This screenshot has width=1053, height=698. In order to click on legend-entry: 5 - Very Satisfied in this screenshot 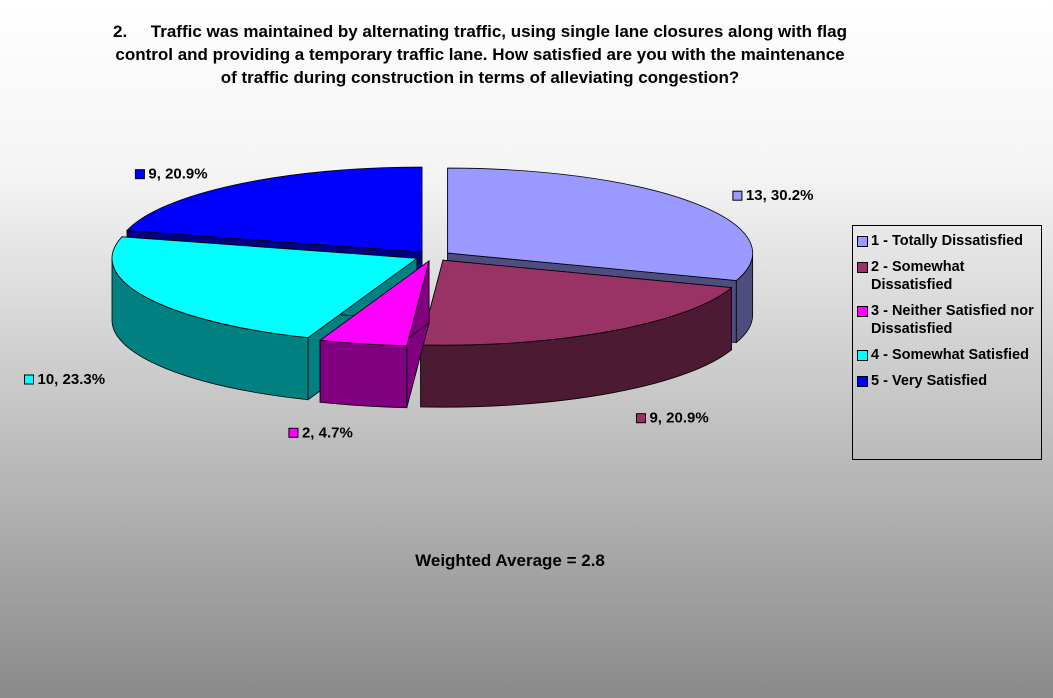, I will do `click(947, 381)`.